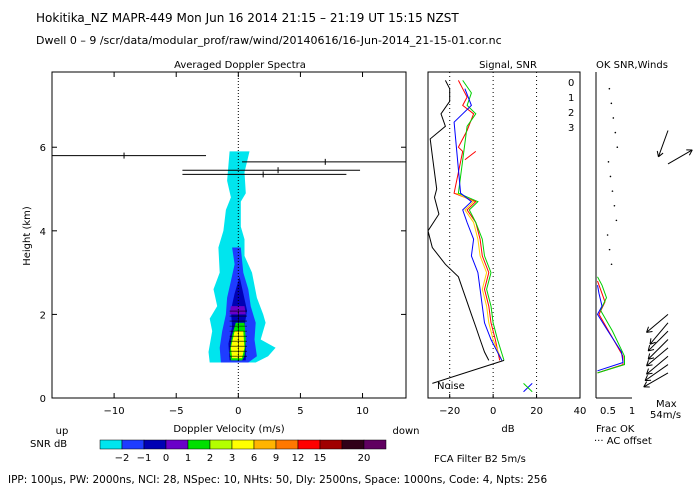  What do you see at coordinates (48, 444) in the screenshot?
I see `colorbar-label: SNR dB` at bounding box center [48, 444].